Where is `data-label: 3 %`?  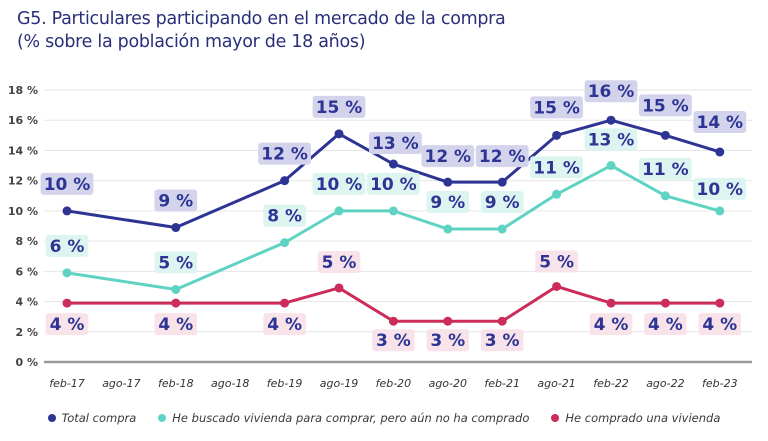 data-label: 3 % is located at coordinates (393, 340).